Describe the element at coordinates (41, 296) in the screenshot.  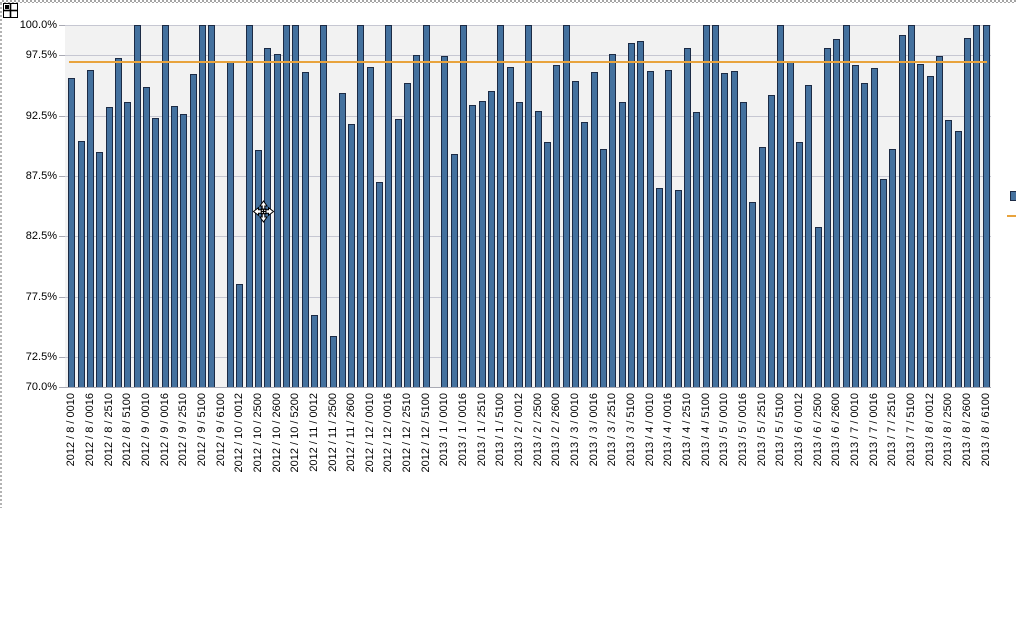
I see `y-tick-label: 77.5%` at that location.